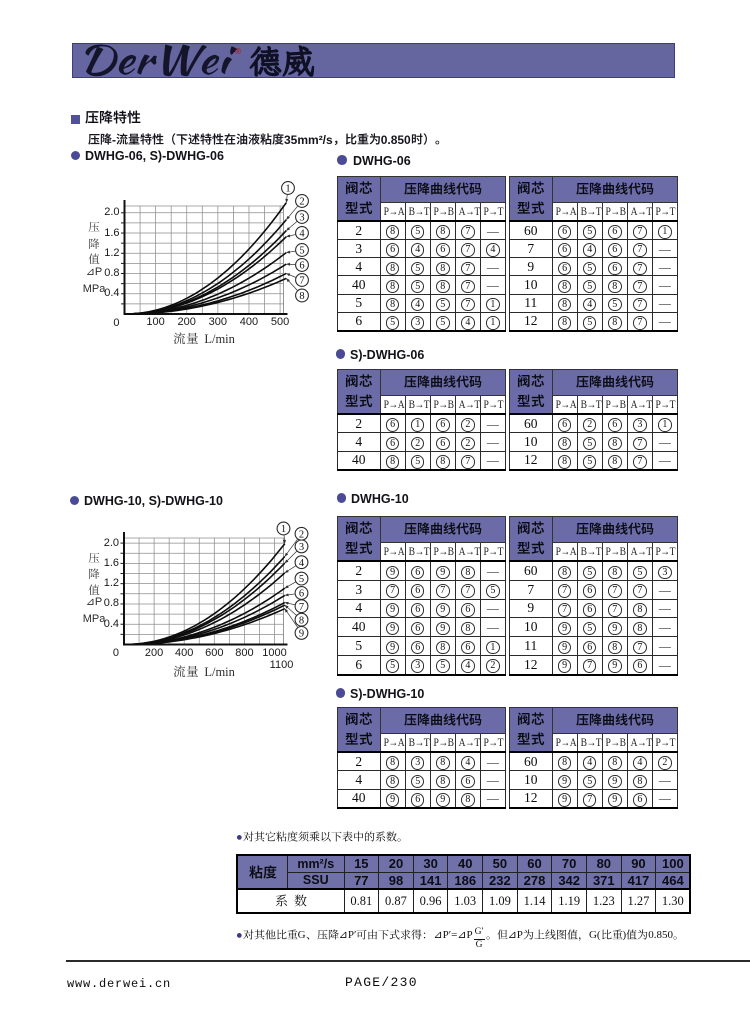  I want to click on valve-model-cell: 5, so click(359, 303).